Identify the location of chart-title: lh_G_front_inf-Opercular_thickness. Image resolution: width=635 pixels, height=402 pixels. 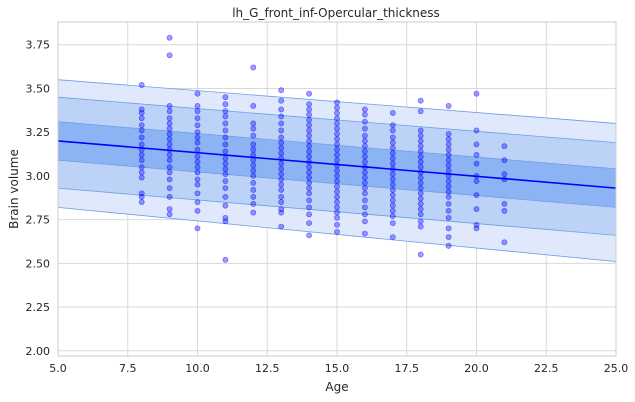
(336, 13).